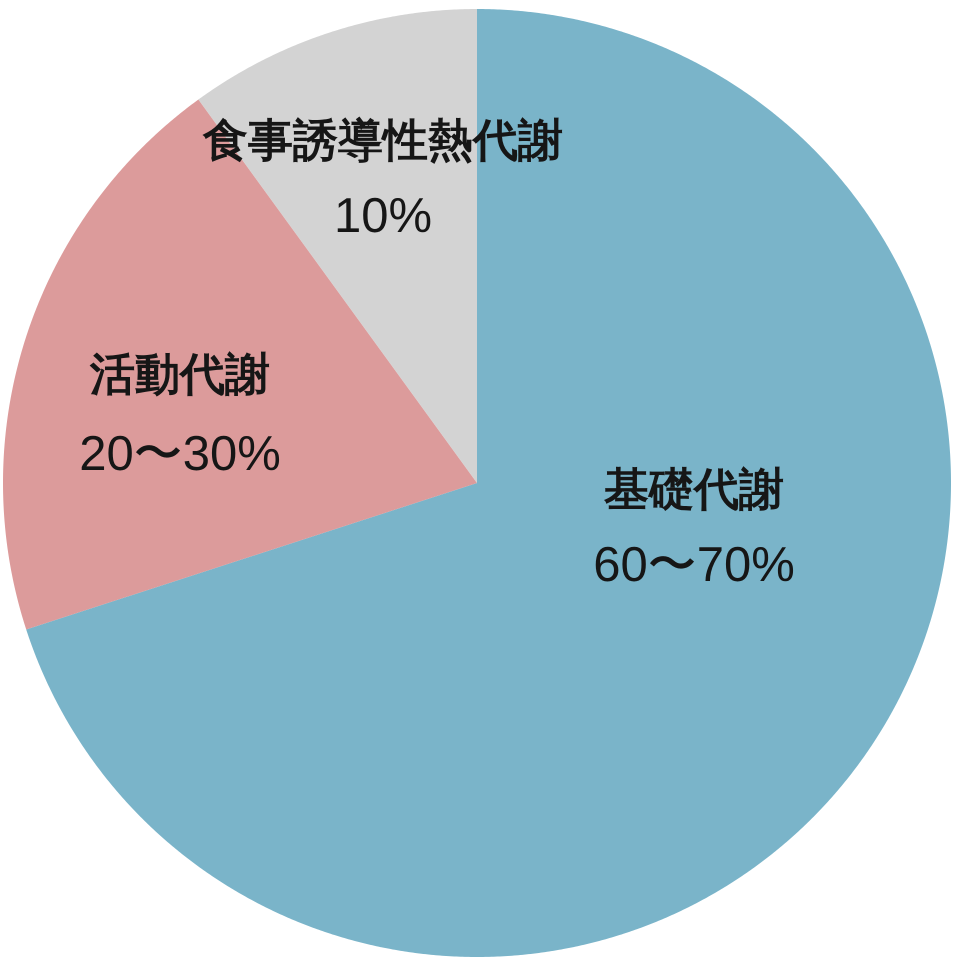  I want to click on slice-label: 活動代謝, so click(179, 374).